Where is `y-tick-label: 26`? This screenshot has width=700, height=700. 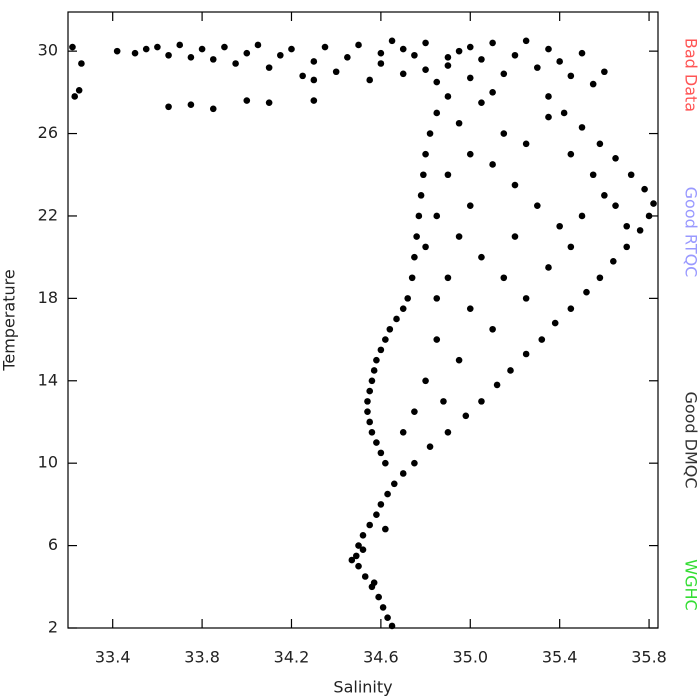 y-tick-label: 26 is located at coordinates (48, 132).